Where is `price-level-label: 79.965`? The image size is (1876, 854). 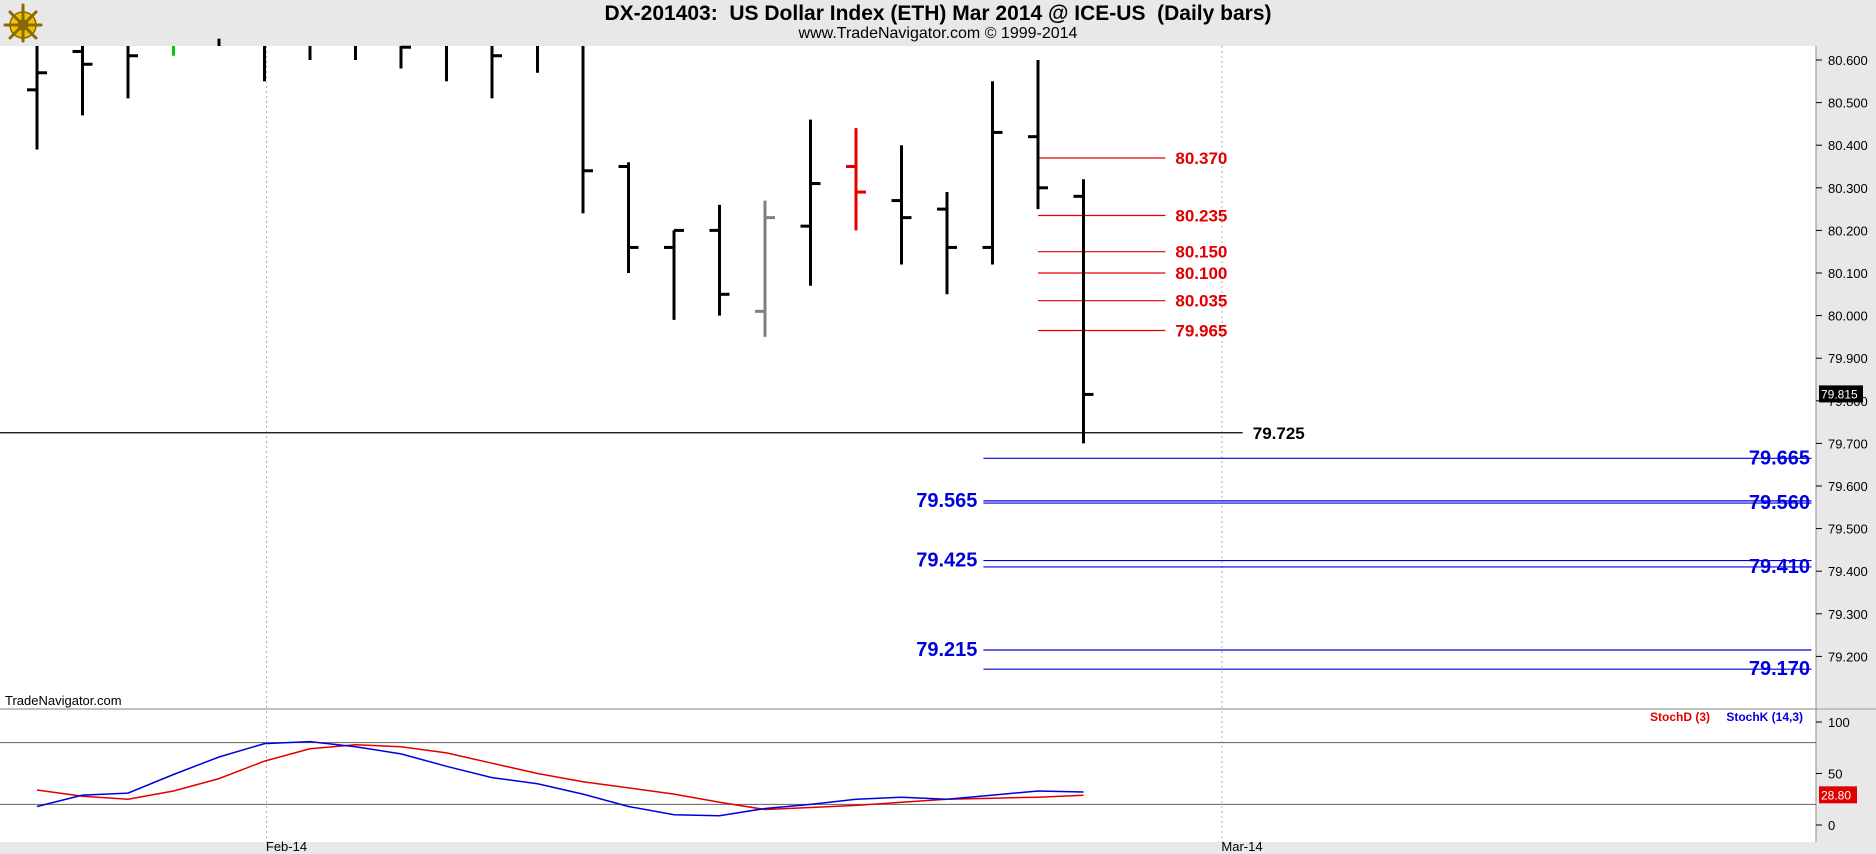 price-level-label: 79.965 is located at coordinates (1201, 331).